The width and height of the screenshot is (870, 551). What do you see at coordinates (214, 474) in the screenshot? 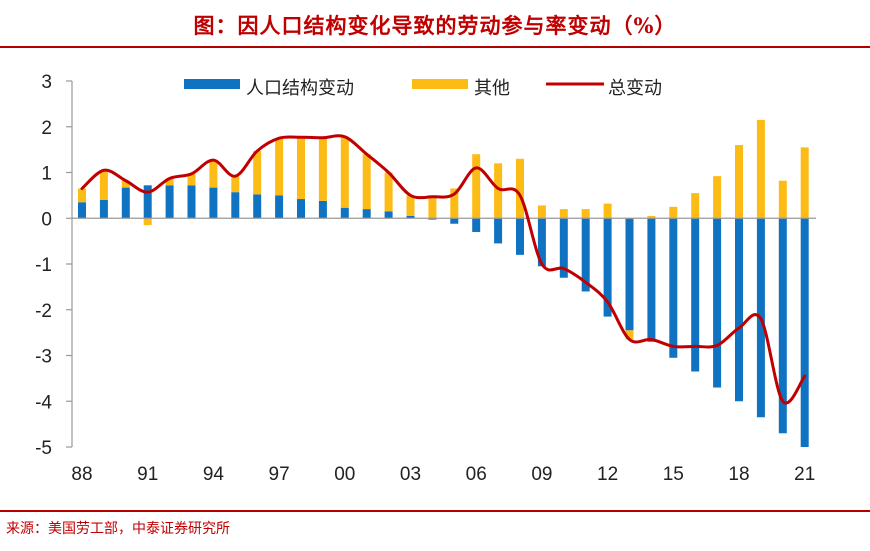
I see `x-tick-label: 94` at bounding box center [214, 474].